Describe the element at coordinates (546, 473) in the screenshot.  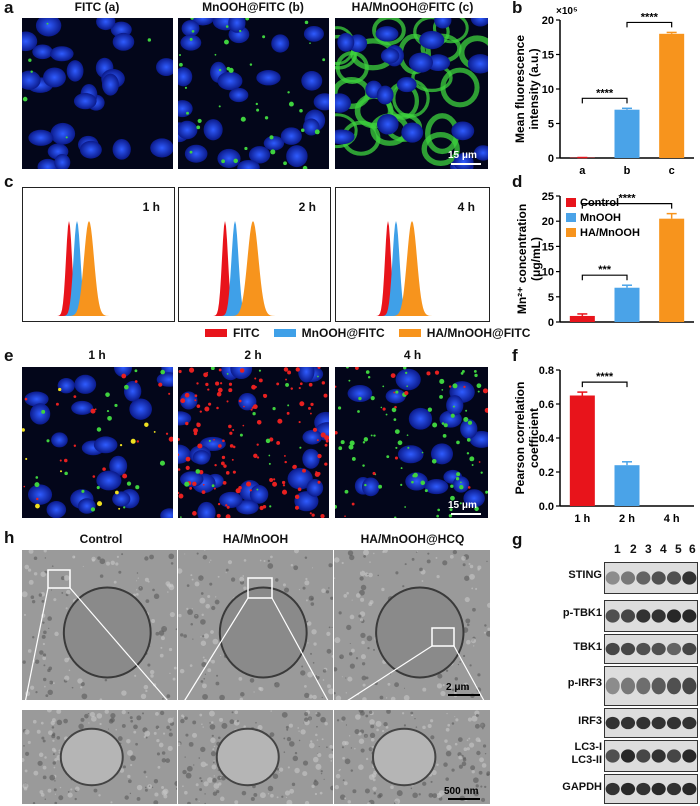
I see `y-tick-label: 0.2` at that location.